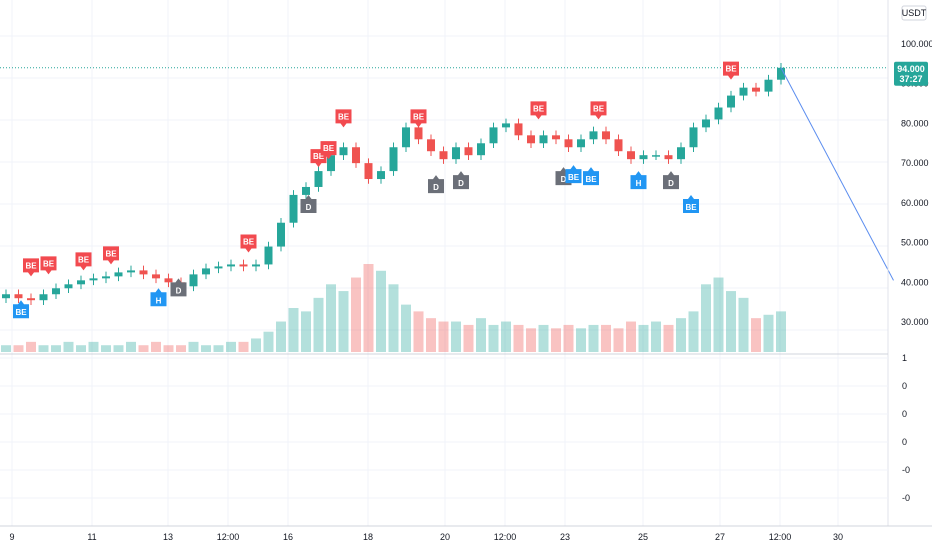  I want to click on indicator-tick-label: 1, so click(904, 358).